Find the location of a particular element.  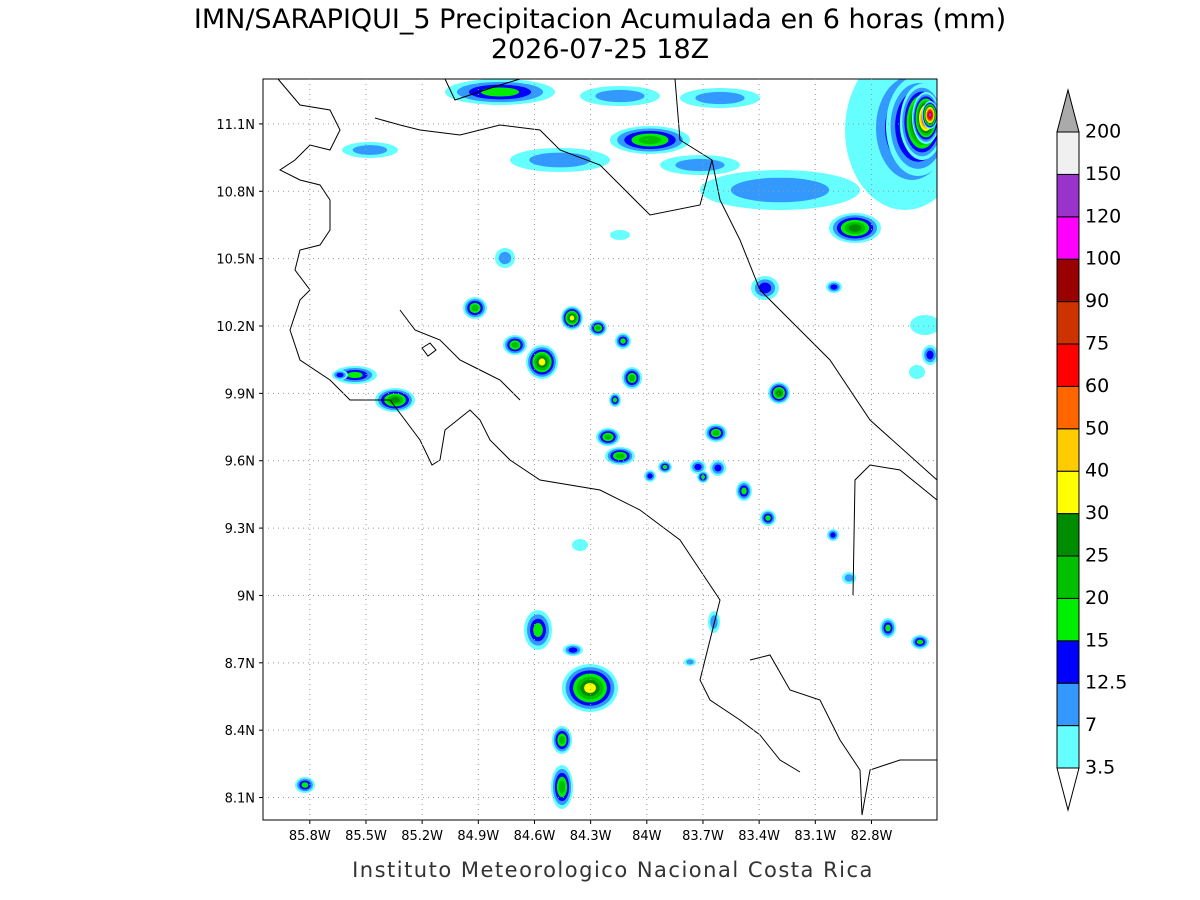

lon-tick-label: 84.3W is located at coordinates (591, 836).